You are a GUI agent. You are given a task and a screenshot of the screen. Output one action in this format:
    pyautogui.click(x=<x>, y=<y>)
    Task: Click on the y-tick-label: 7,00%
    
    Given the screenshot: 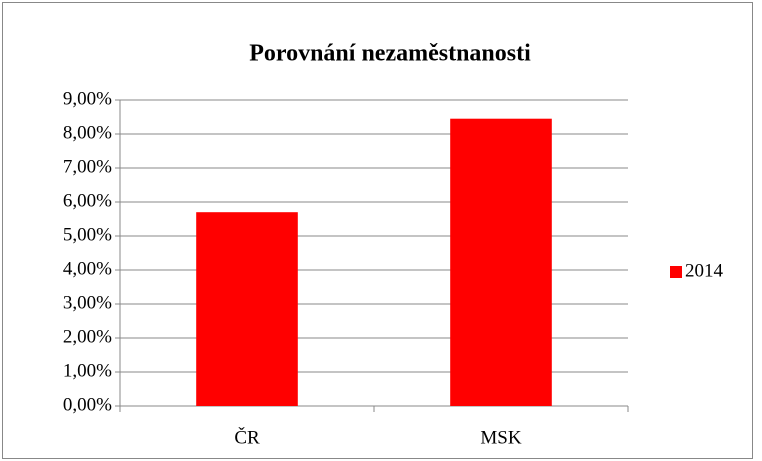 What is the action you would take?
    pyautogui.click(x=87, y=166)
    